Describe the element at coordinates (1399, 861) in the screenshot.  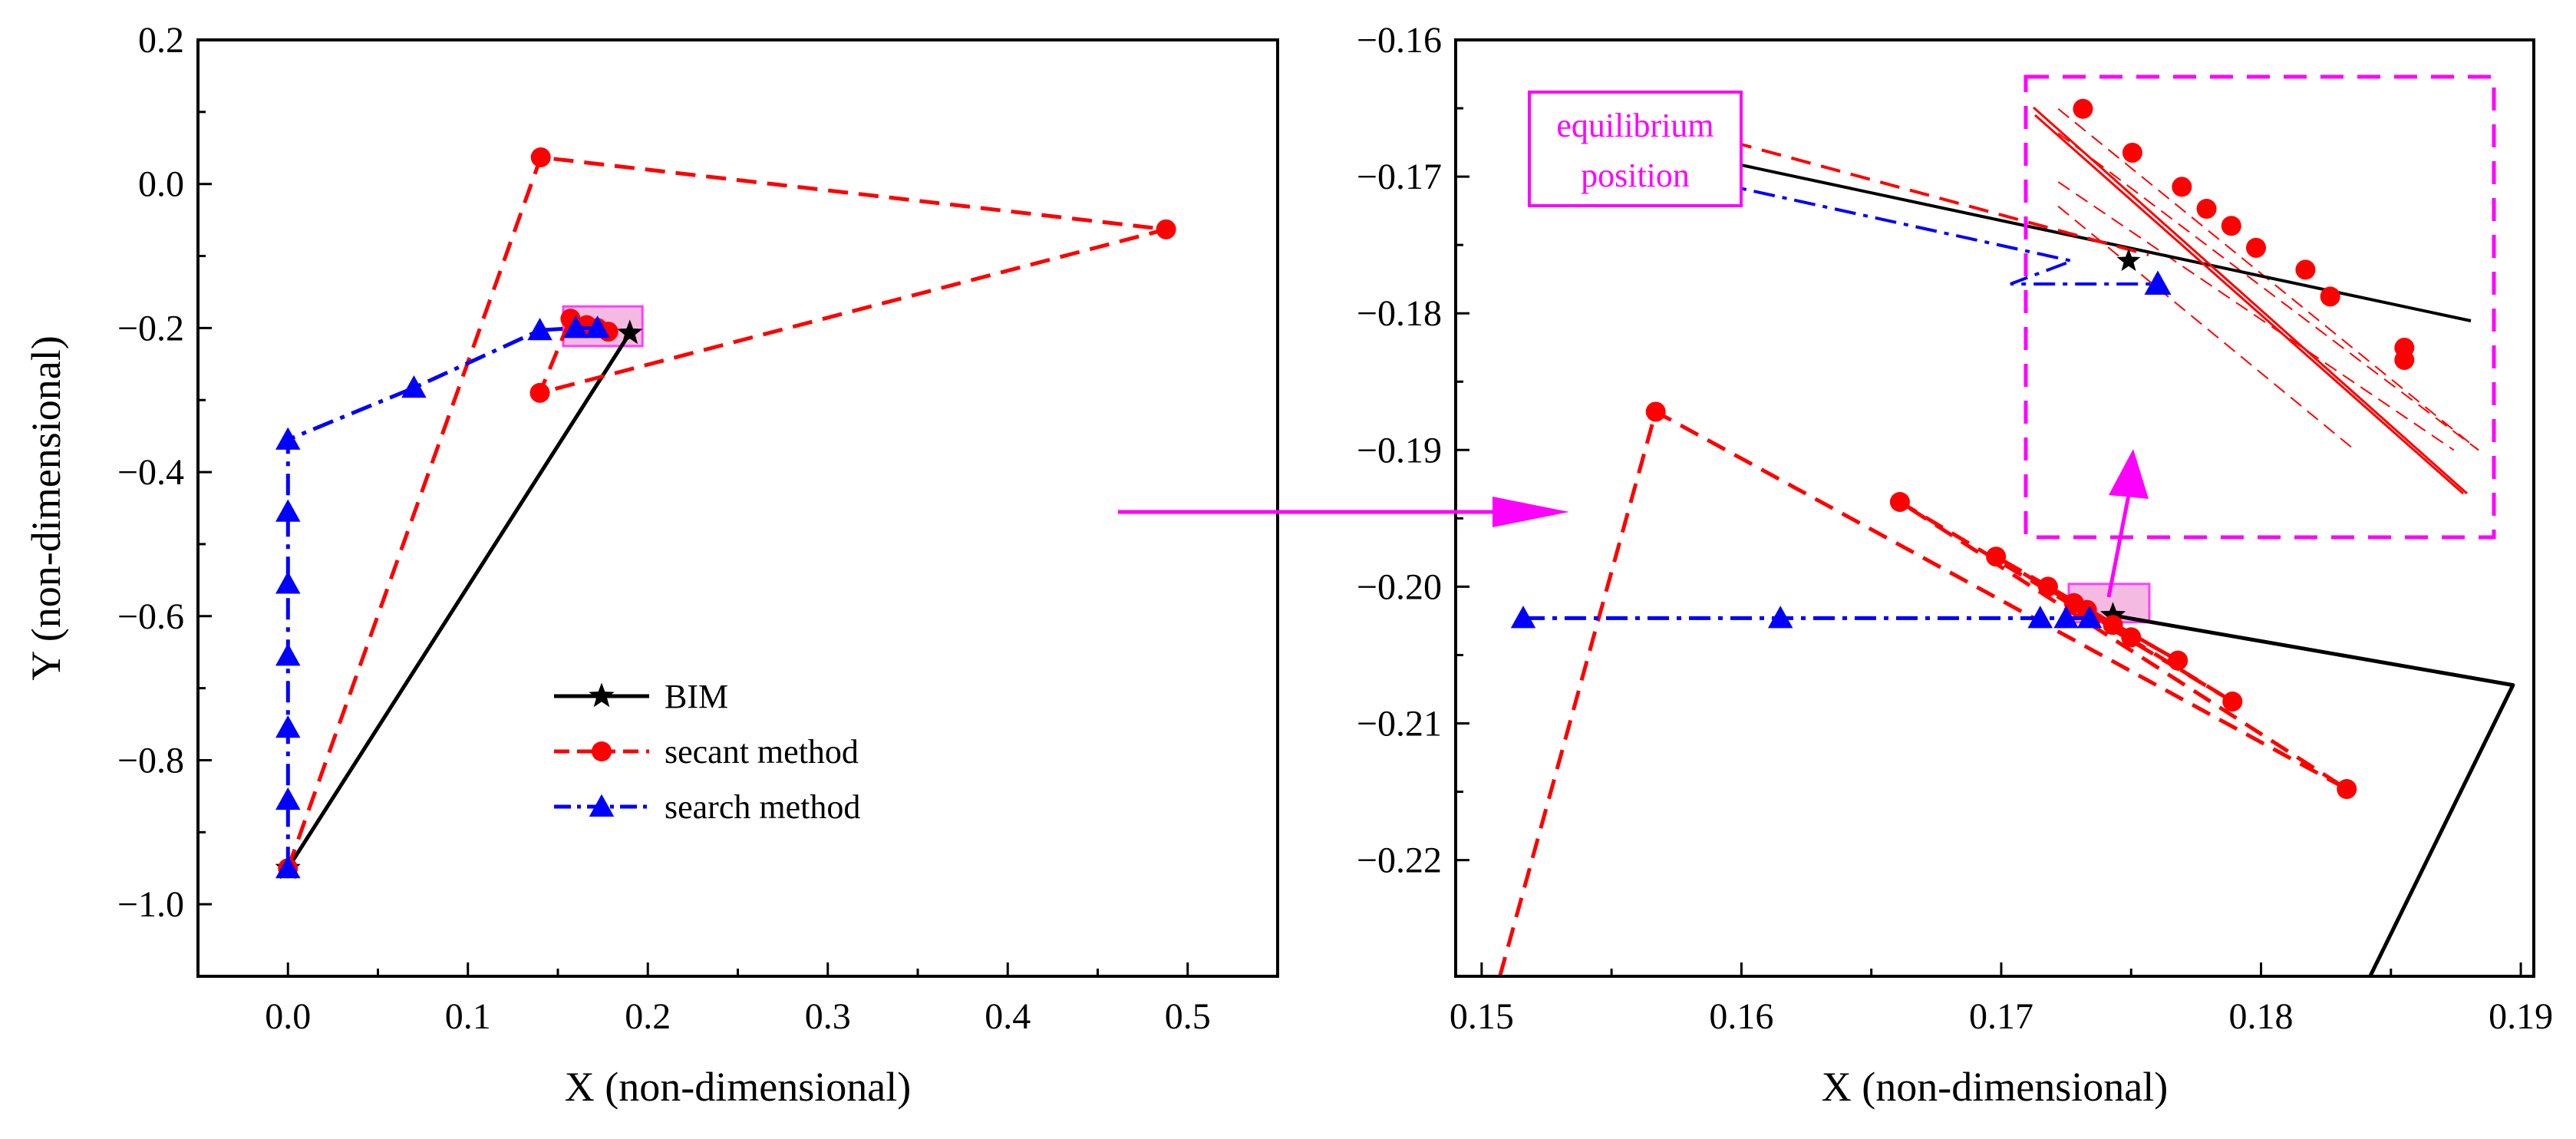
I see `y-tick-label: −0.22` at that location.